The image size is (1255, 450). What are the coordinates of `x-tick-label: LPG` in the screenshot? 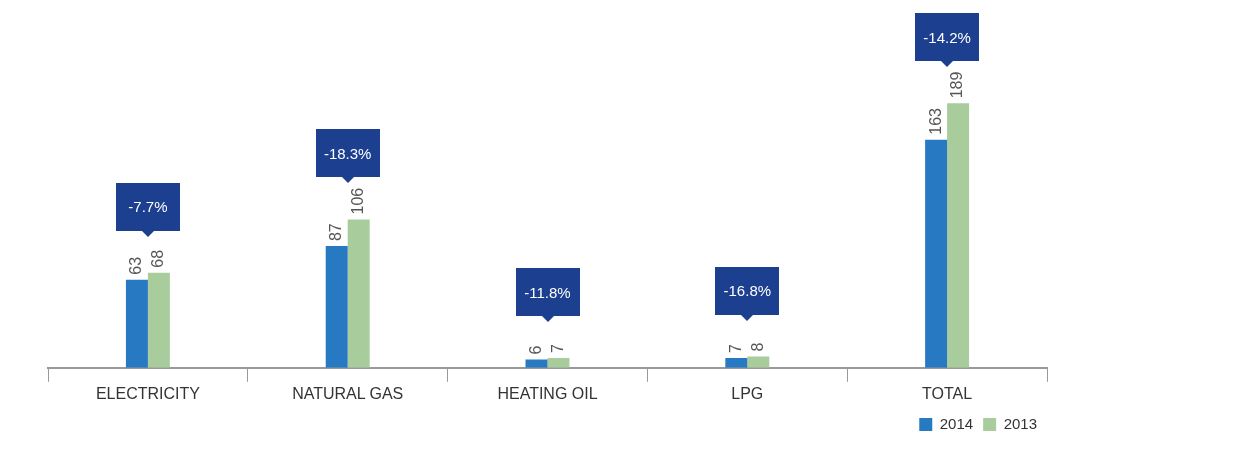 It's located at (747, 393).